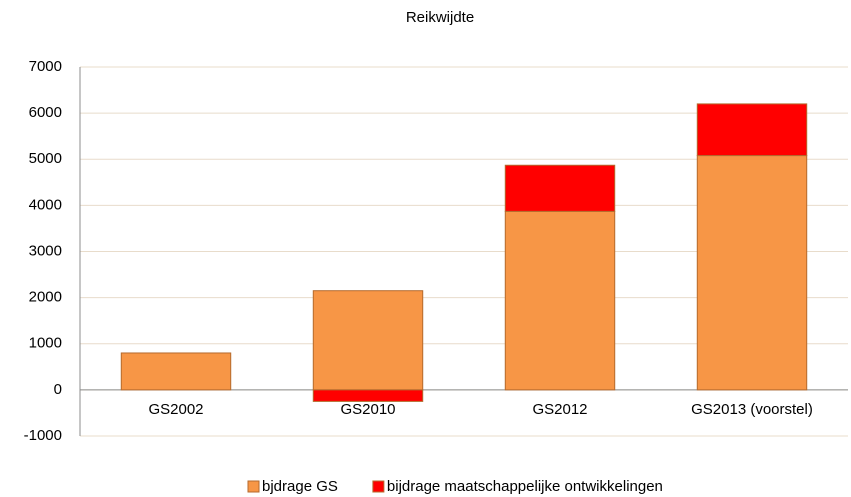 The height and width of the screenshot is (497, 851). What do you see at coordinates (45, 250) in the screenshot?
I see `y-tick-label: 3000` at bounding box center [45, 250].